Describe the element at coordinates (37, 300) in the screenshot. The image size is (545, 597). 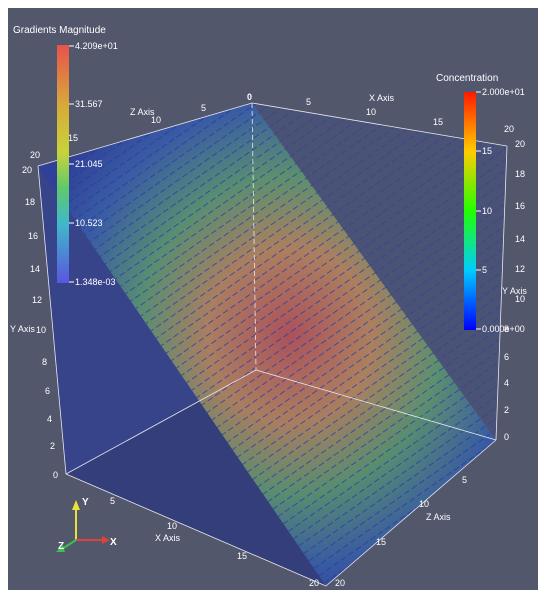
I see `y-tick-left-12: 12` at that location.